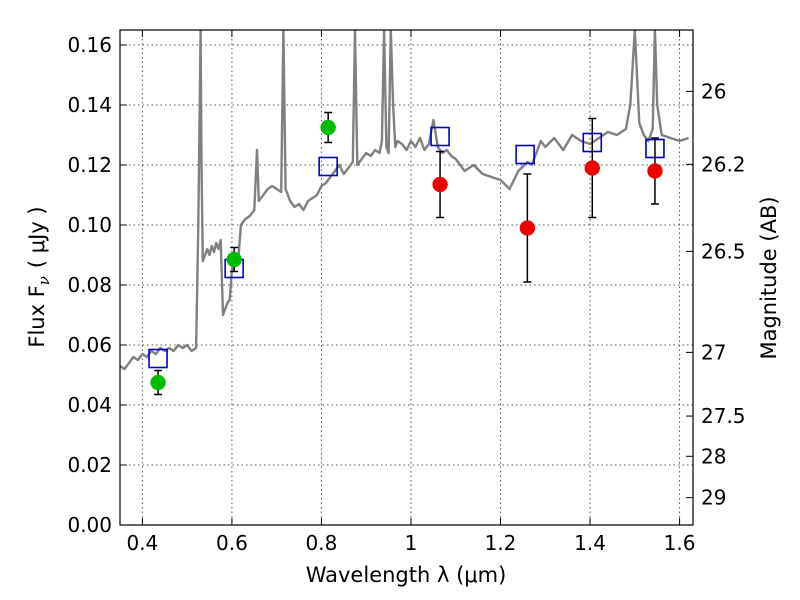  What do you see at coordinates (89, 225) in the screenshot?
I see `y-tick-label: 0.10` at bounding box center [89, 225].